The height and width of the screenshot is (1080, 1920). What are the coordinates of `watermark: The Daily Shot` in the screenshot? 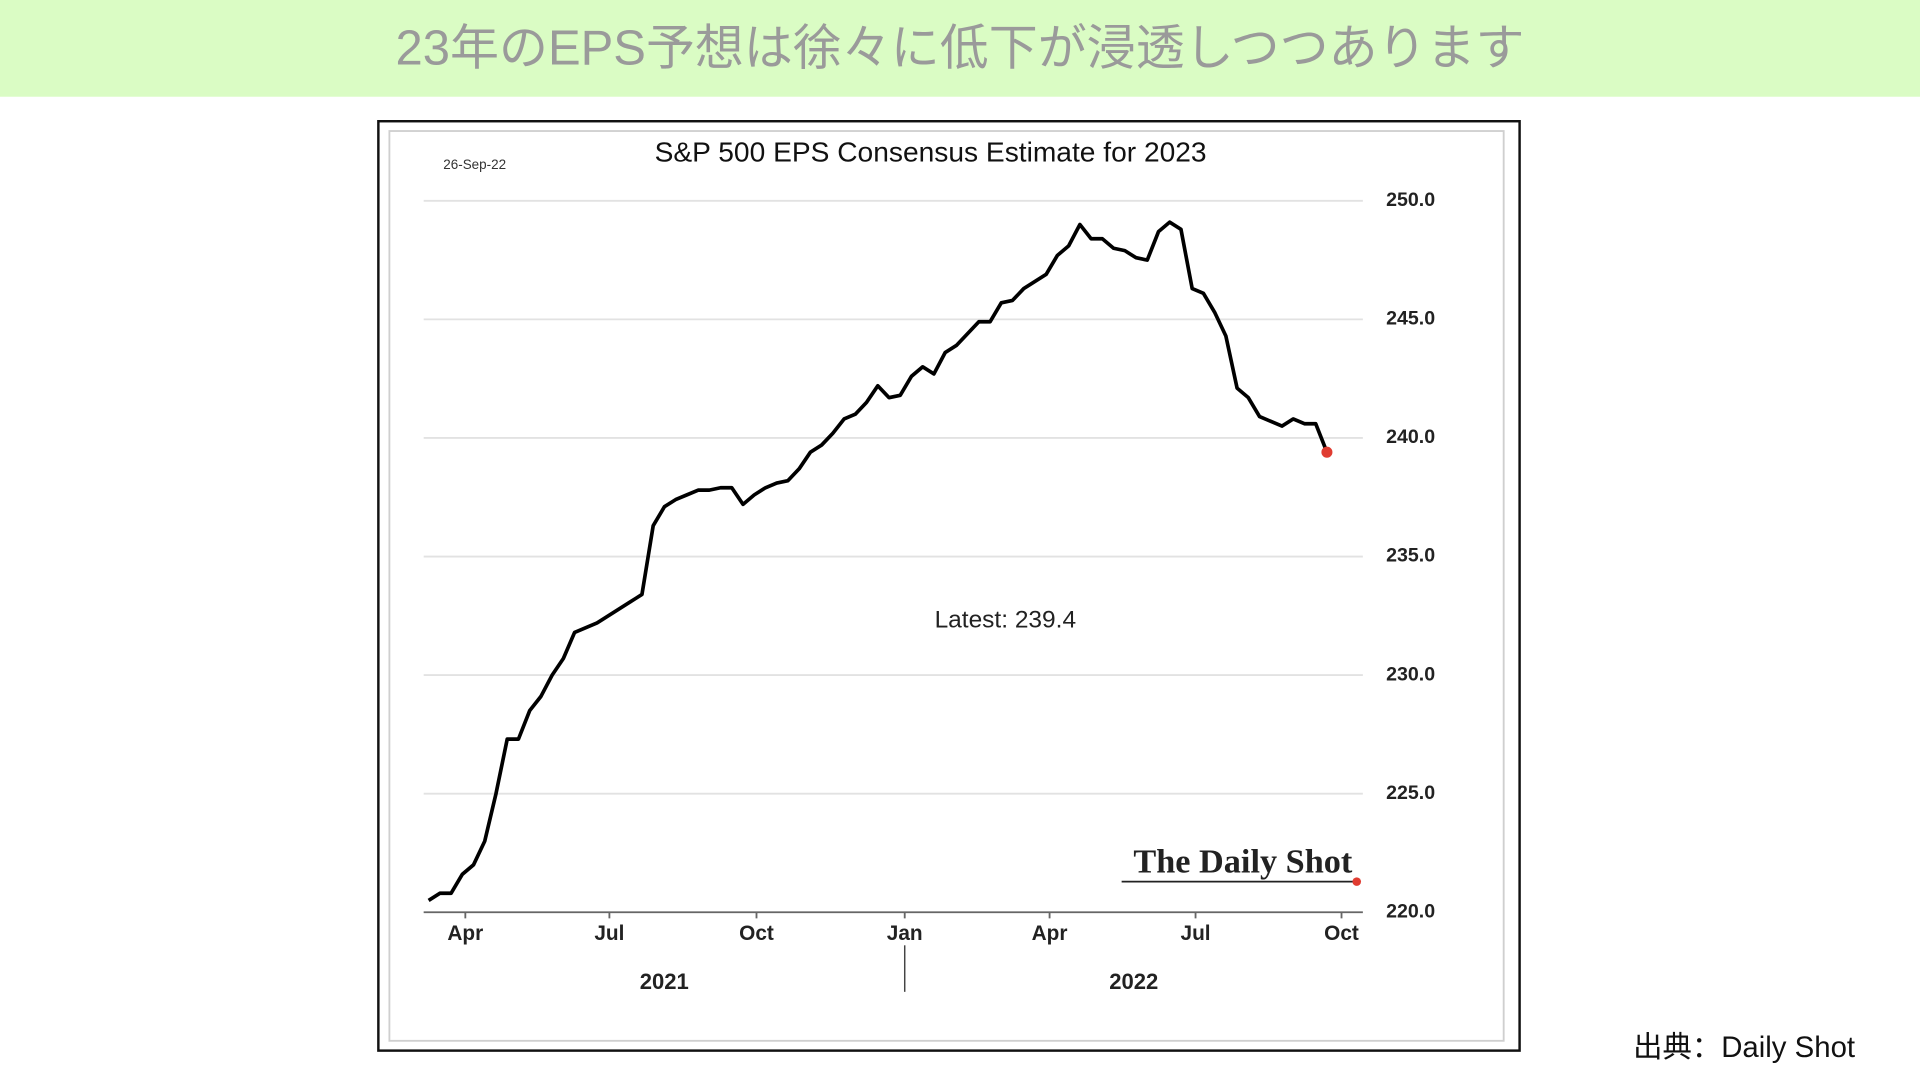 It's located at (1243, 861).